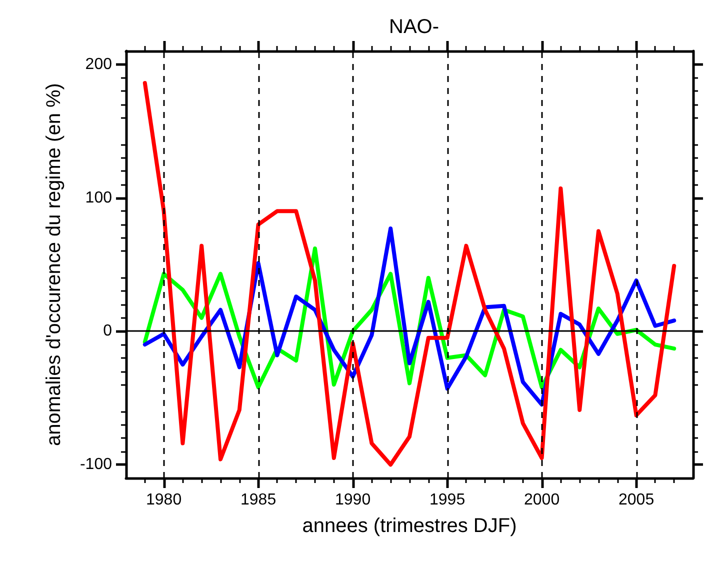 The width and height of the screenshot is (704, 571). Describe the element at coordinates (409, 526) in the screenshot. I see `x-axis-title: annees (trimestres DJF)` at that location.